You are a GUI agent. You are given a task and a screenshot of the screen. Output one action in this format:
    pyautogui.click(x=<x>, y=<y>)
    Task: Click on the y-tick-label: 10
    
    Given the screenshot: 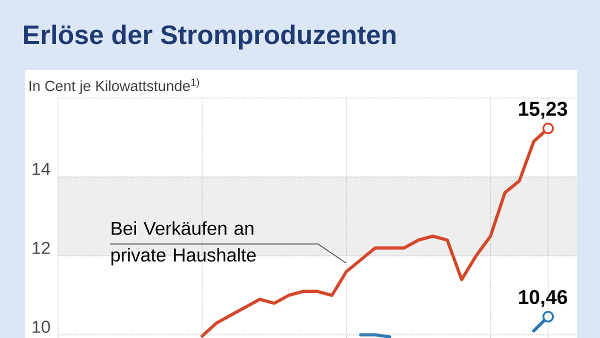 What is the action you would take?
    pyautogui.click(x=41, y=326)
    